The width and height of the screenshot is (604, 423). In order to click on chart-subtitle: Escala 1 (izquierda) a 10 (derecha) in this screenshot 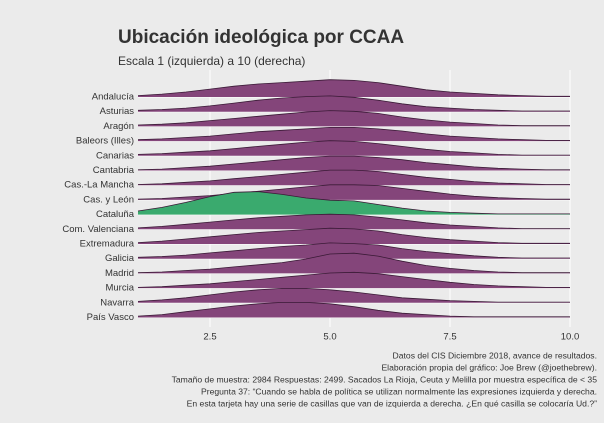, I will do `click(211, 61)`.